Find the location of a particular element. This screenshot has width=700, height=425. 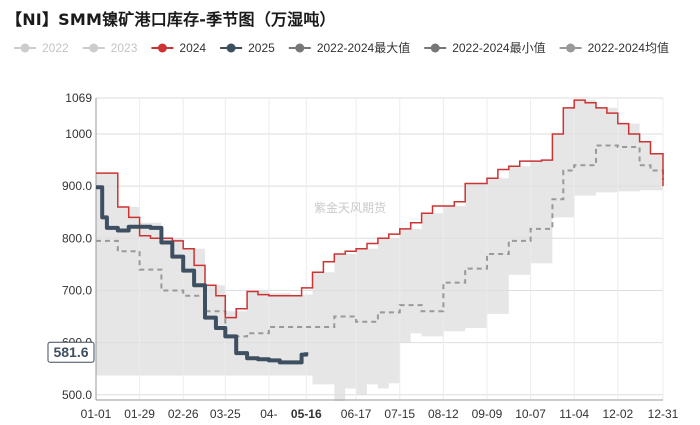

x-tick-label: 07-15 is located at coordinates (399, 414).